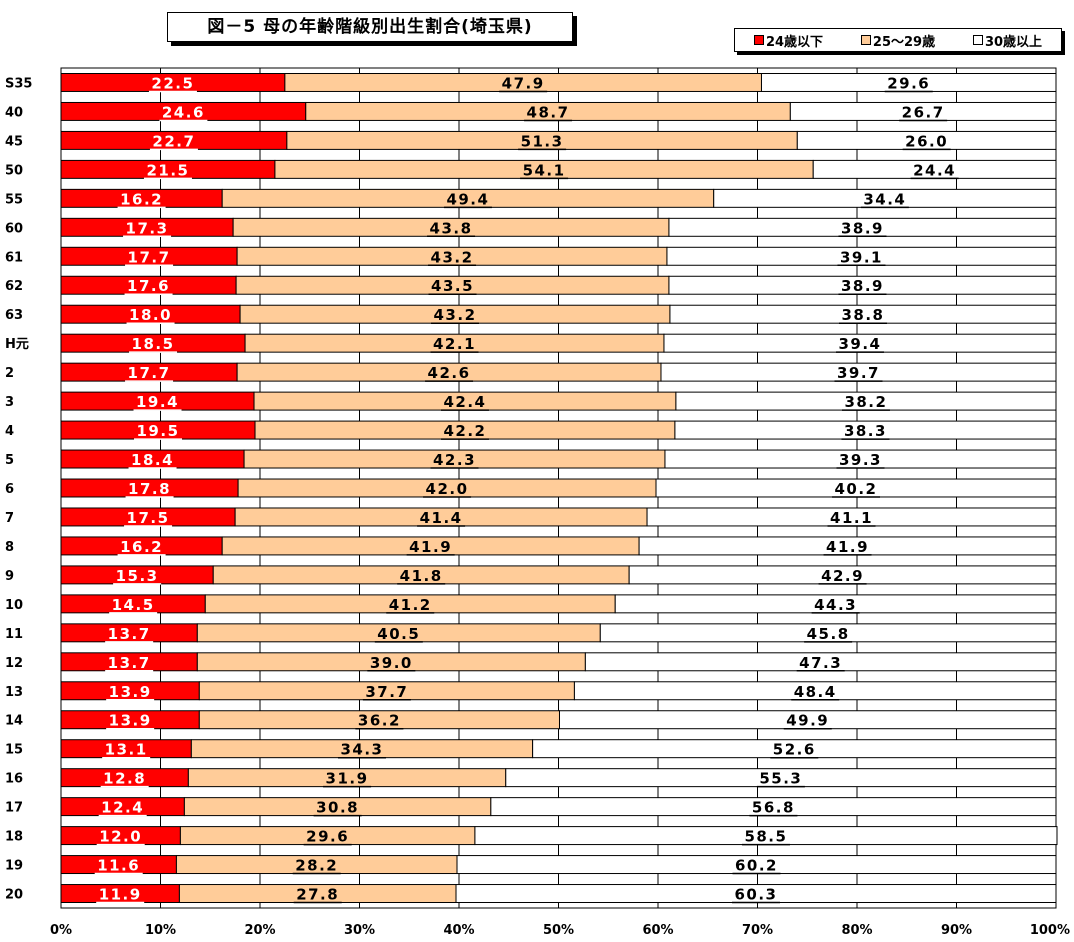 This screenshot has height=942, width=1074. I want to click on category-label: 50, so click(14, 170).